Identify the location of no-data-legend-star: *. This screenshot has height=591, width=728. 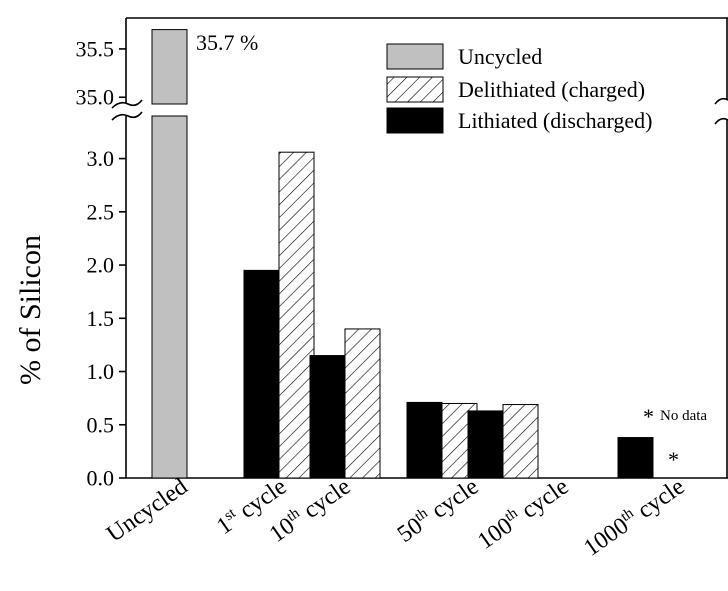
(648, 416).